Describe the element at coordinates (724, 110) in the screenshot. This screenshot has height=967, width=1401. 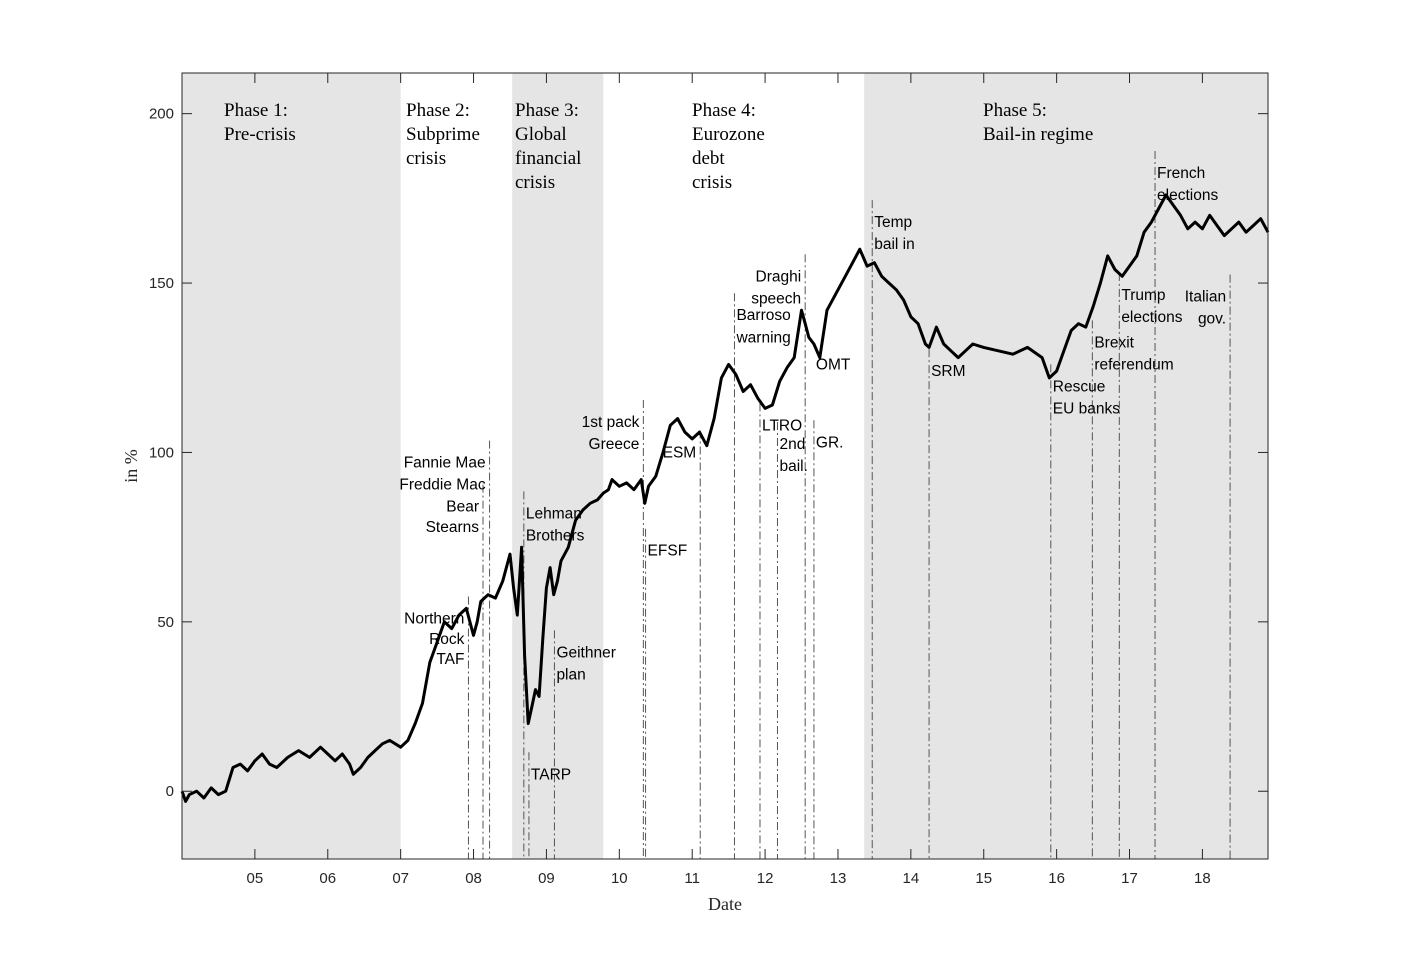
I see `phase-4-label: Phase 4:` at that location.